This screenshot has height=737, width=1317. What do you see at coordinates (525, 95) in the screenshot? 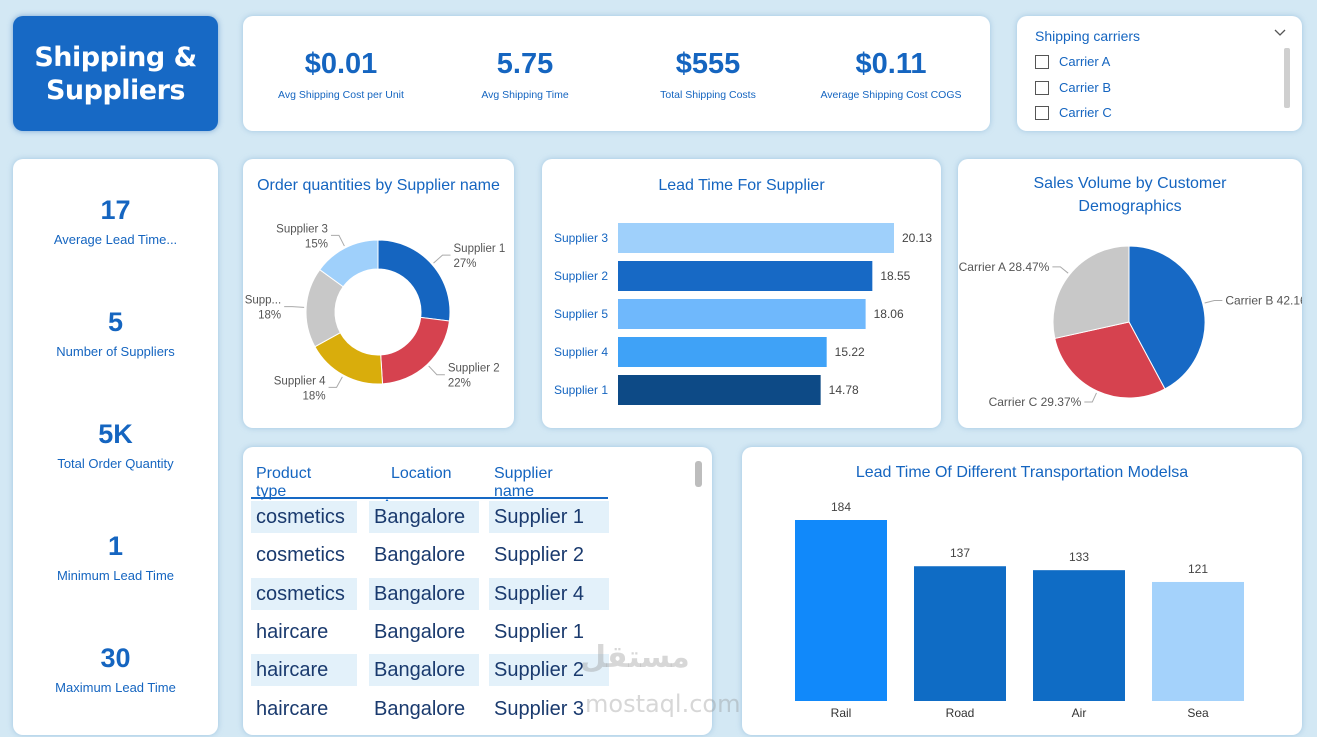
I see `kpi-label: Avg Shipping Time` at bounding box center [525, 95].